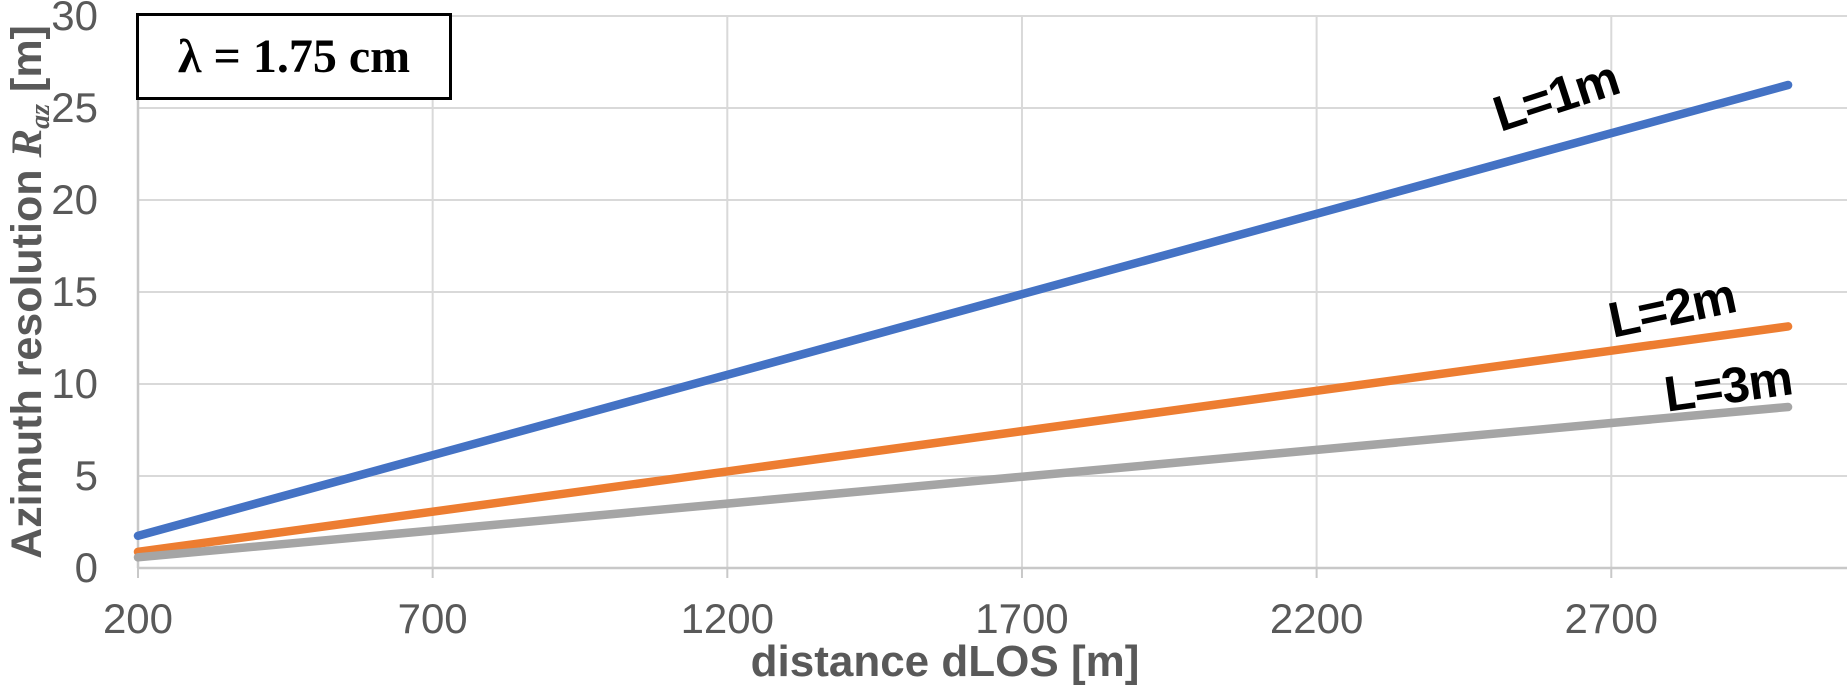 The image size is (1847, 687). What do you see at coordinates (138, 618) in the screenshot?
I see `x-tick-label: 200` at bounding box center [138, 618].